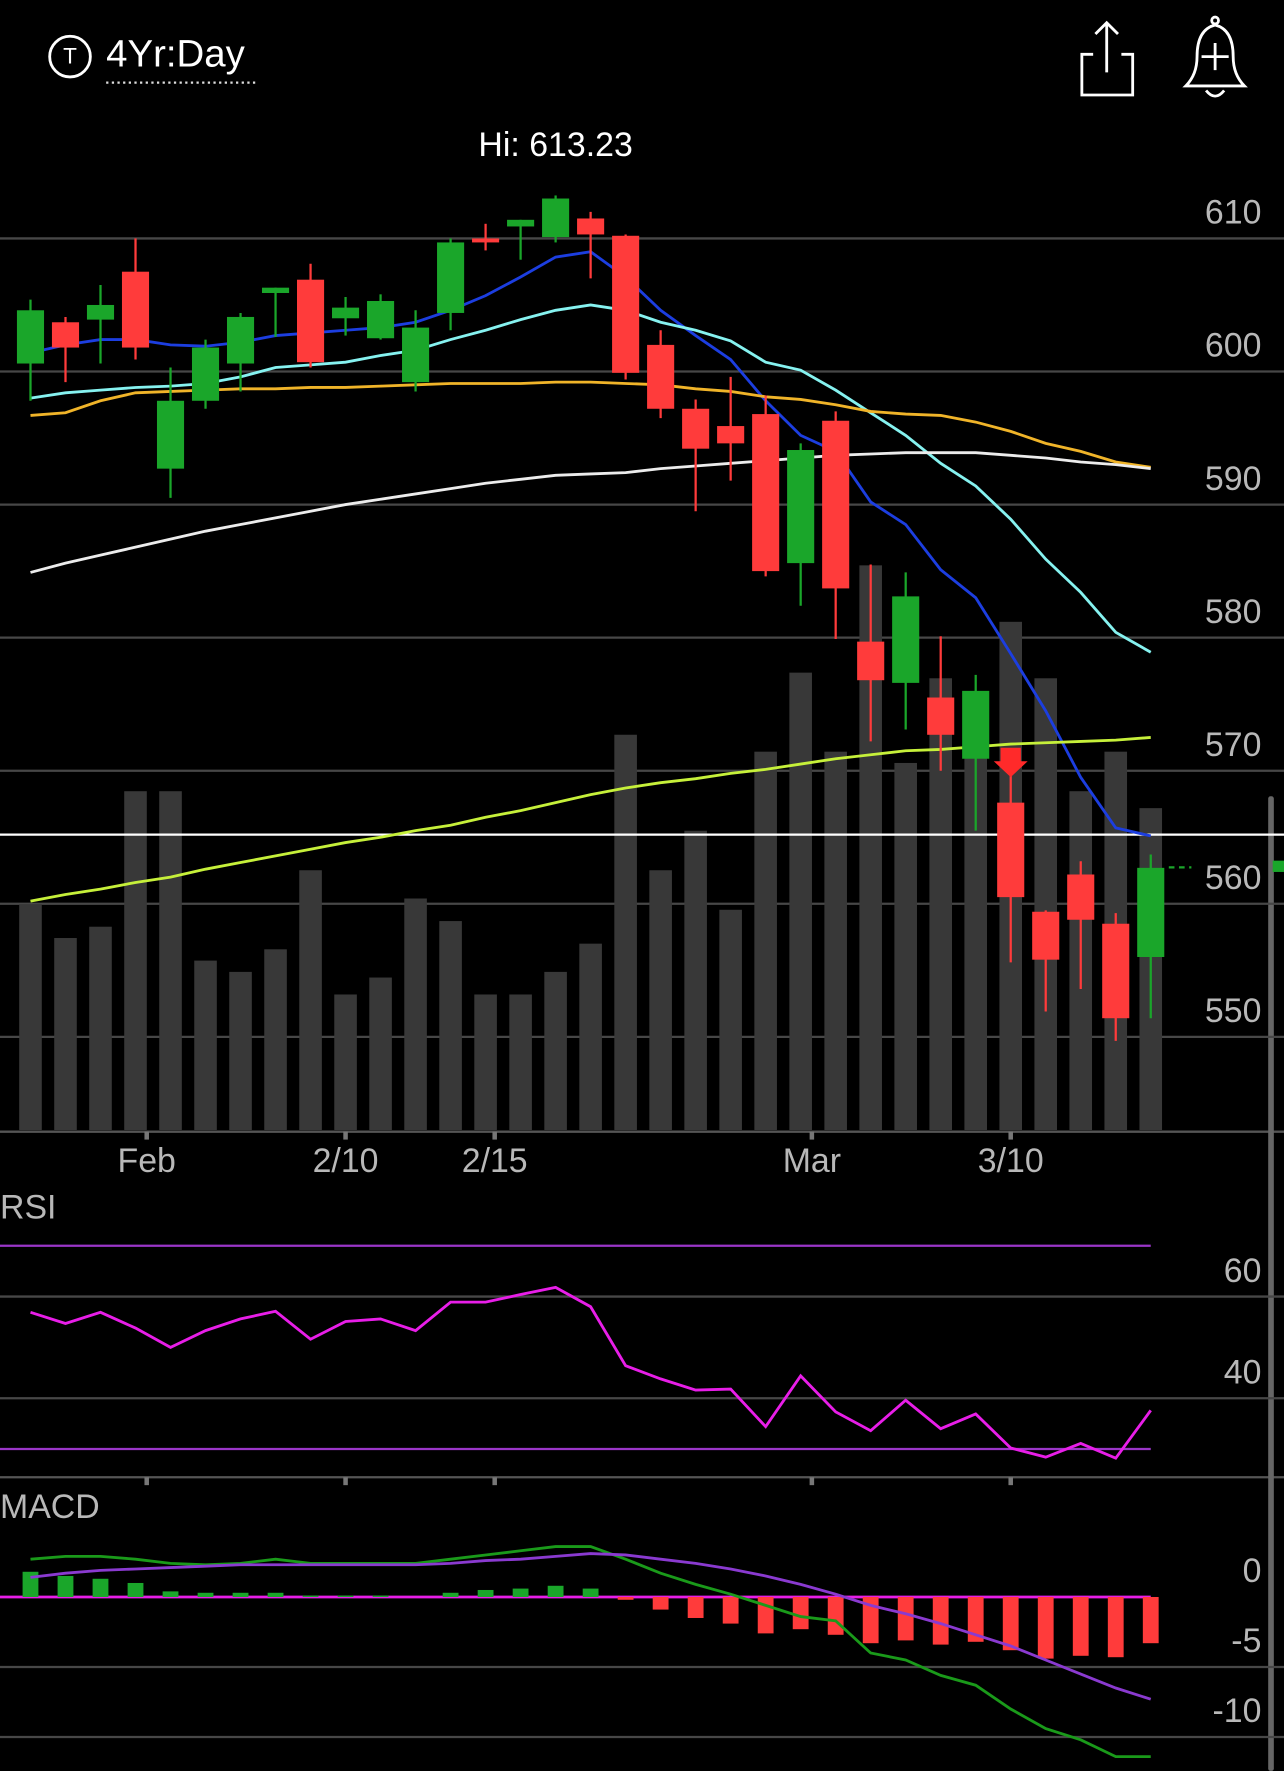  I want to click on symbol-badge: T, so click(70, 56).